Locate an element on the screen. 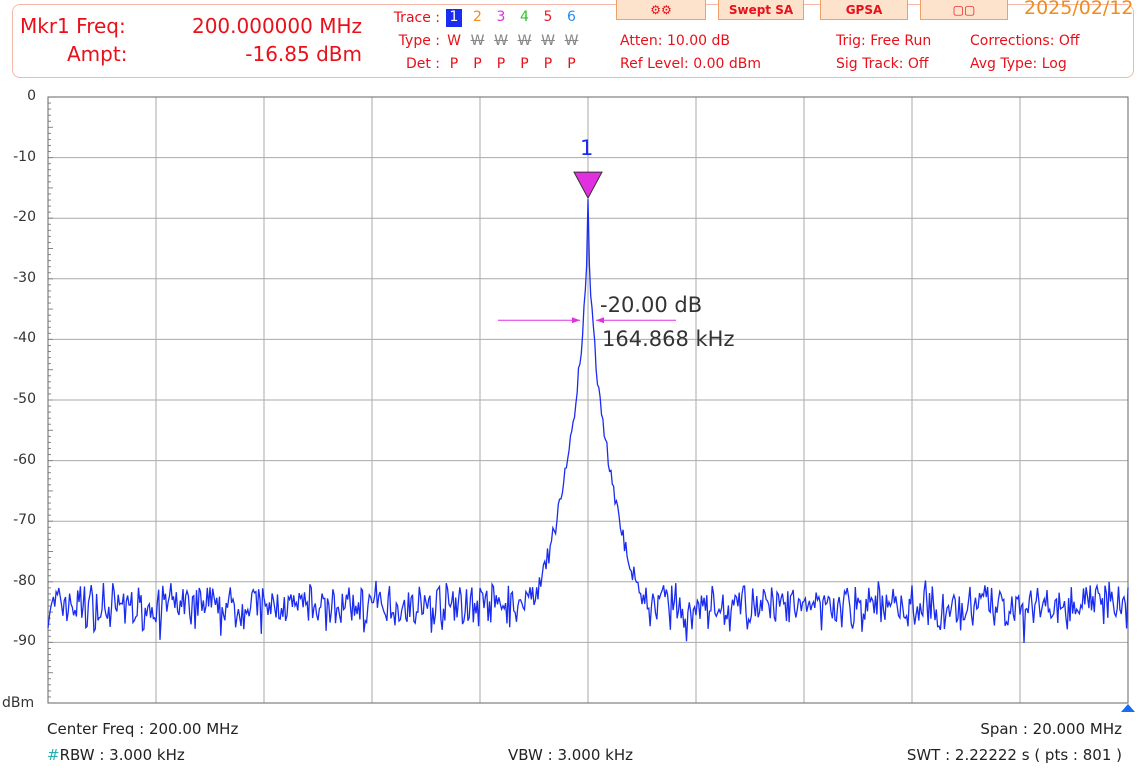 The width and height of the screenshot is (1138, 771). y-tick-label: -40 is located at coordinates (24, 338).